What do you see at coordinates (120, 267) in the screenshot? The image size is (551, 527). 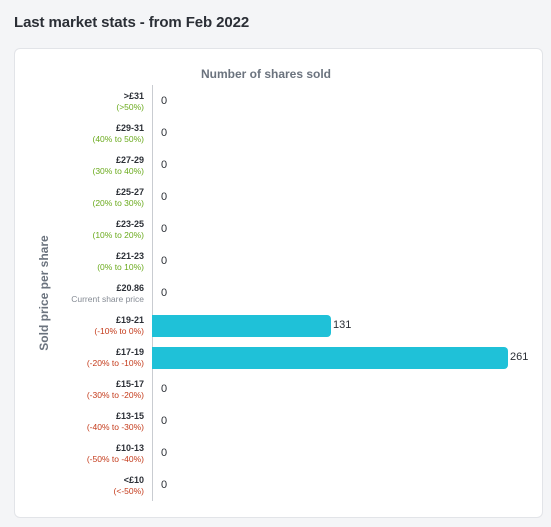 I see `tick-range-label: (0% to 10%)` at bounding box center [120, 267].